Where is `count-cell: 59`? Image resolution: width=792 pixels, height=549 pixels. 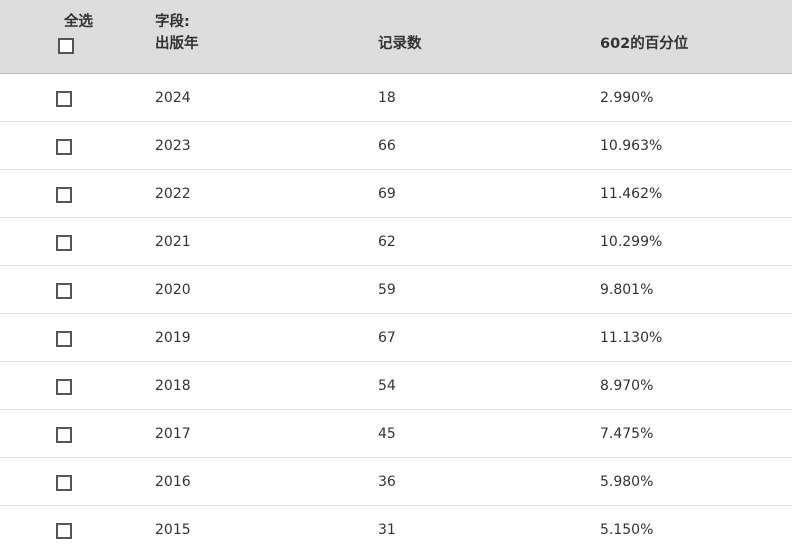
count-cell: 59 is located at coordinates (387, 290).